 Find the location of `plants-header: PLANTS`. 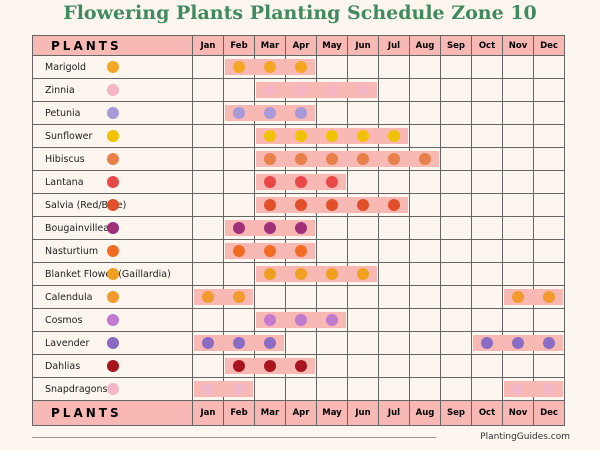

plants-header: PLANTS is located at coordinates (112, 45).